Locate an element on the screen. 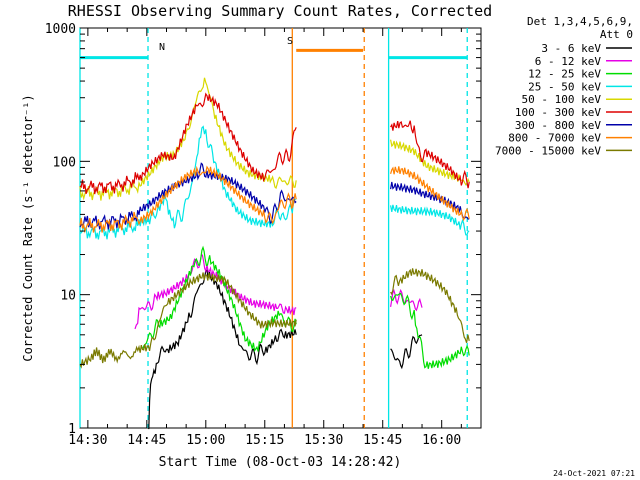 The height and width of the screenshot is (480, 640). legend-label: 300 - 800 keV is located at coordinates (558, 125).